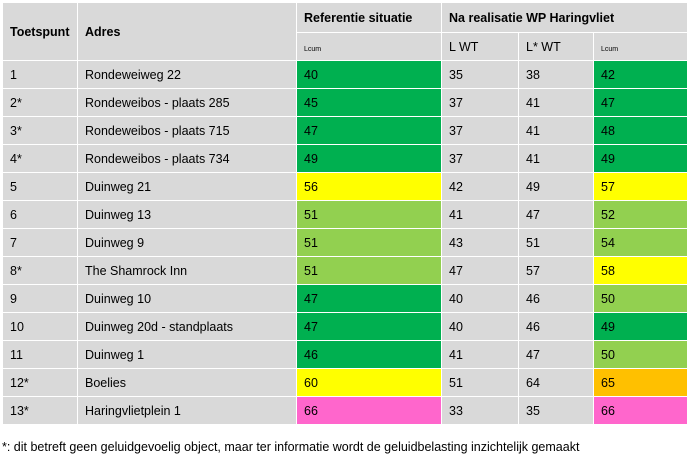  I want to click on cell-toetspunt: 11, so click(40, 354).